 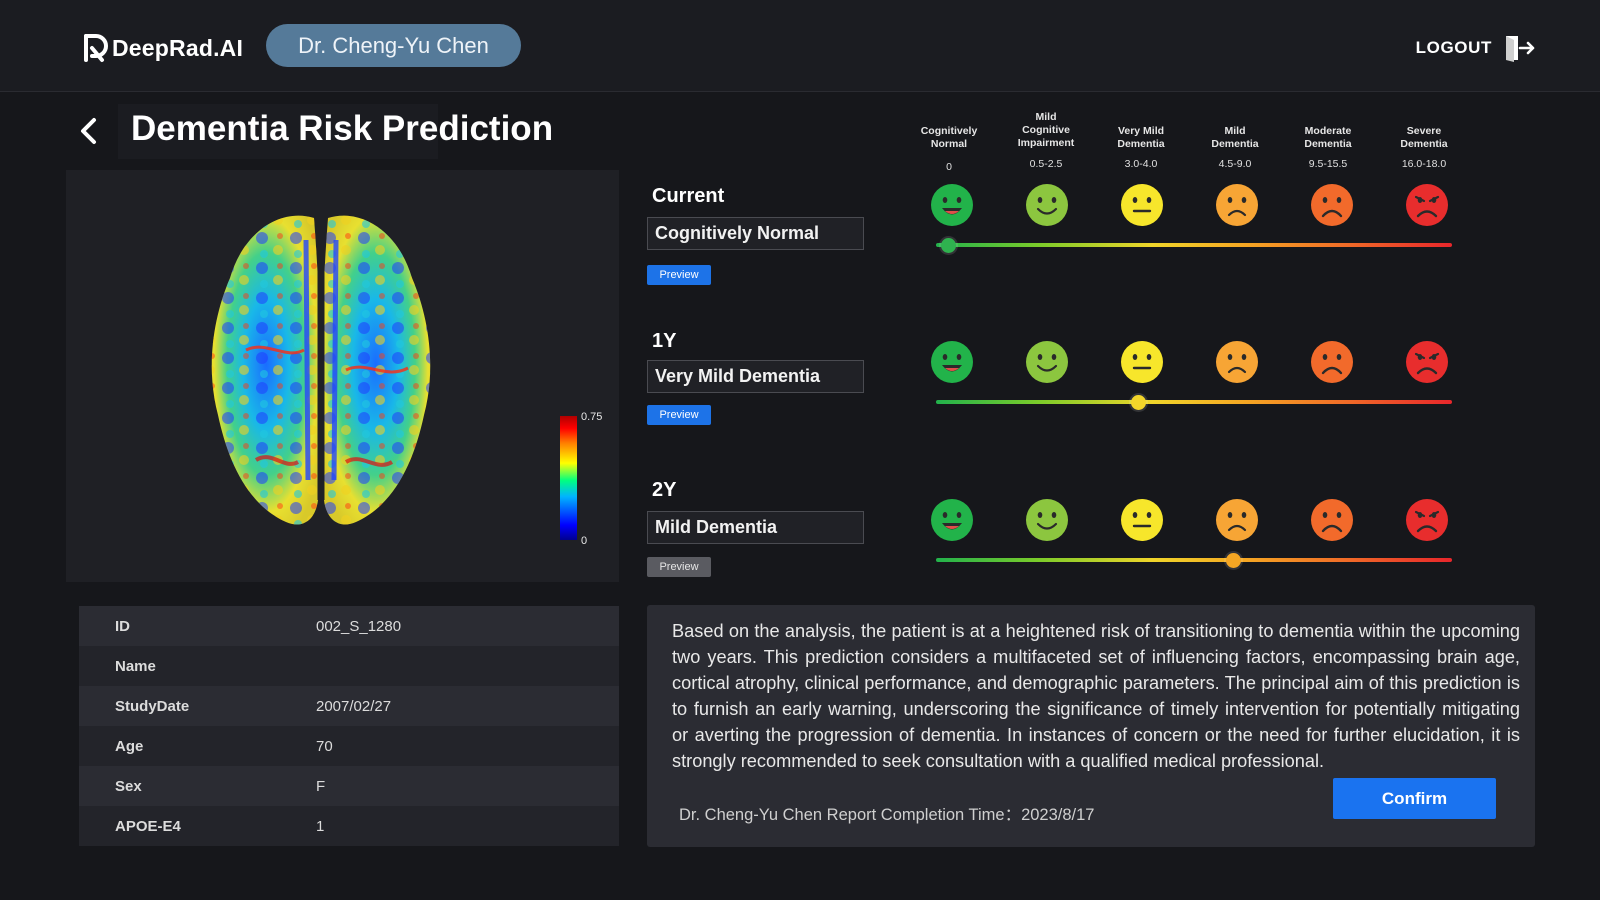 I want to click on level-range: 0.5-2.5, so click(x=1046, y=164).